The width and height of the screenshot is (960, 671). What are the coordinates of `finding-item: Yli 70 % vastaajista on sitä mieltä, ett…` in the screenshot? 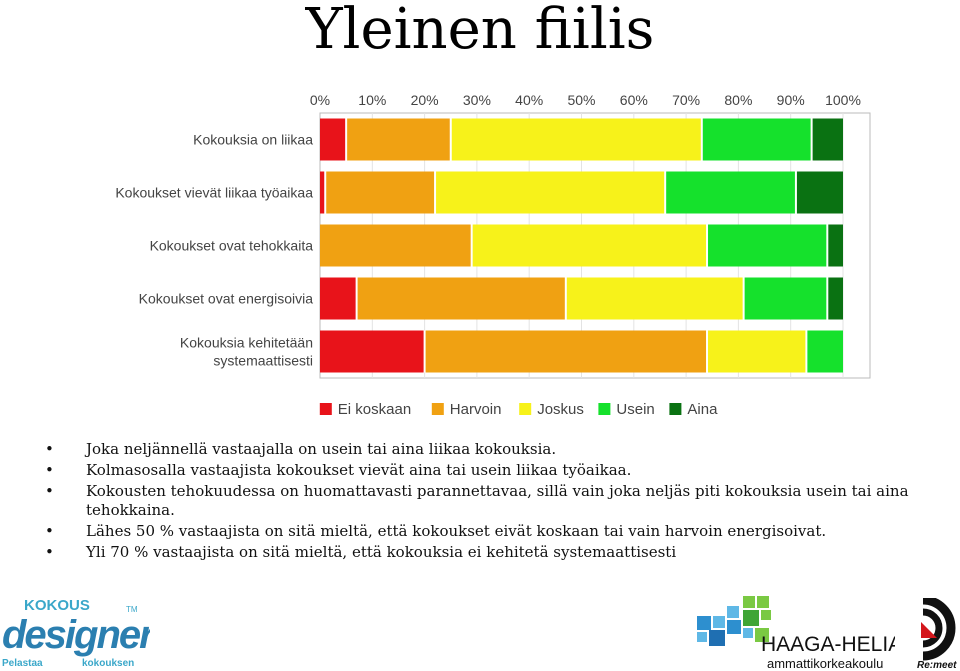 It's located at (480, 552).